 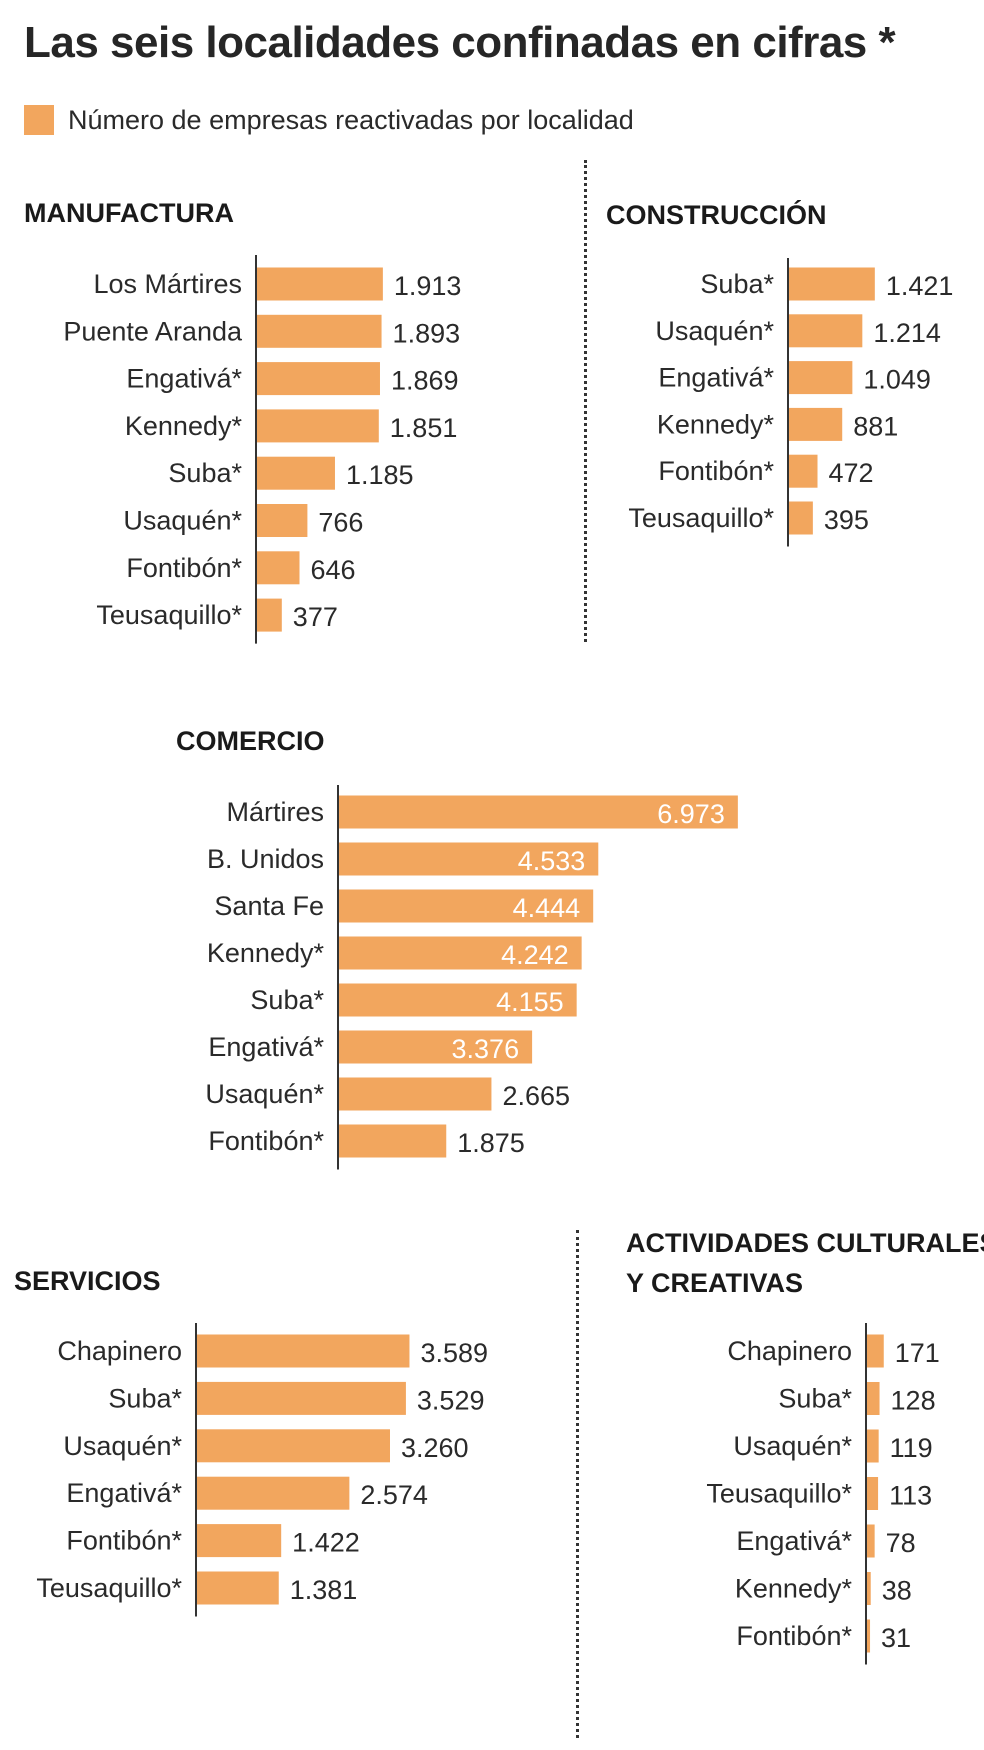 I want to click on servicios-category-label: Engativá*, so click(x=124, y=1493).